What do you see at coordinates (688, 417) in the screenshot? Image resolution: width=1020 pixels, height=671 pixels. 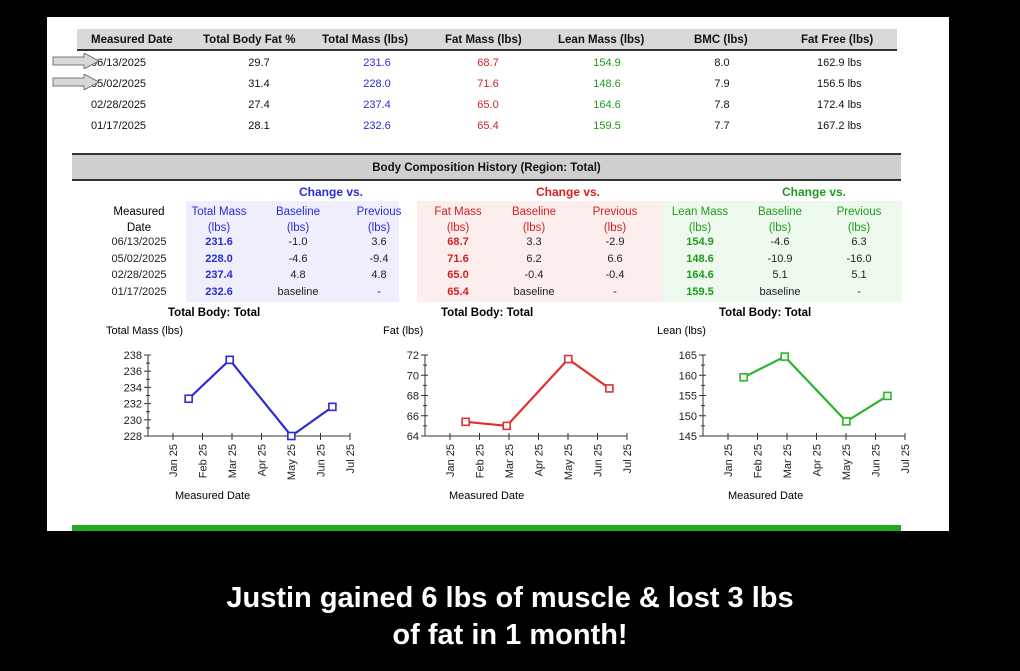 I see `y-tick-label: 150` at bounding box center [688, 417].